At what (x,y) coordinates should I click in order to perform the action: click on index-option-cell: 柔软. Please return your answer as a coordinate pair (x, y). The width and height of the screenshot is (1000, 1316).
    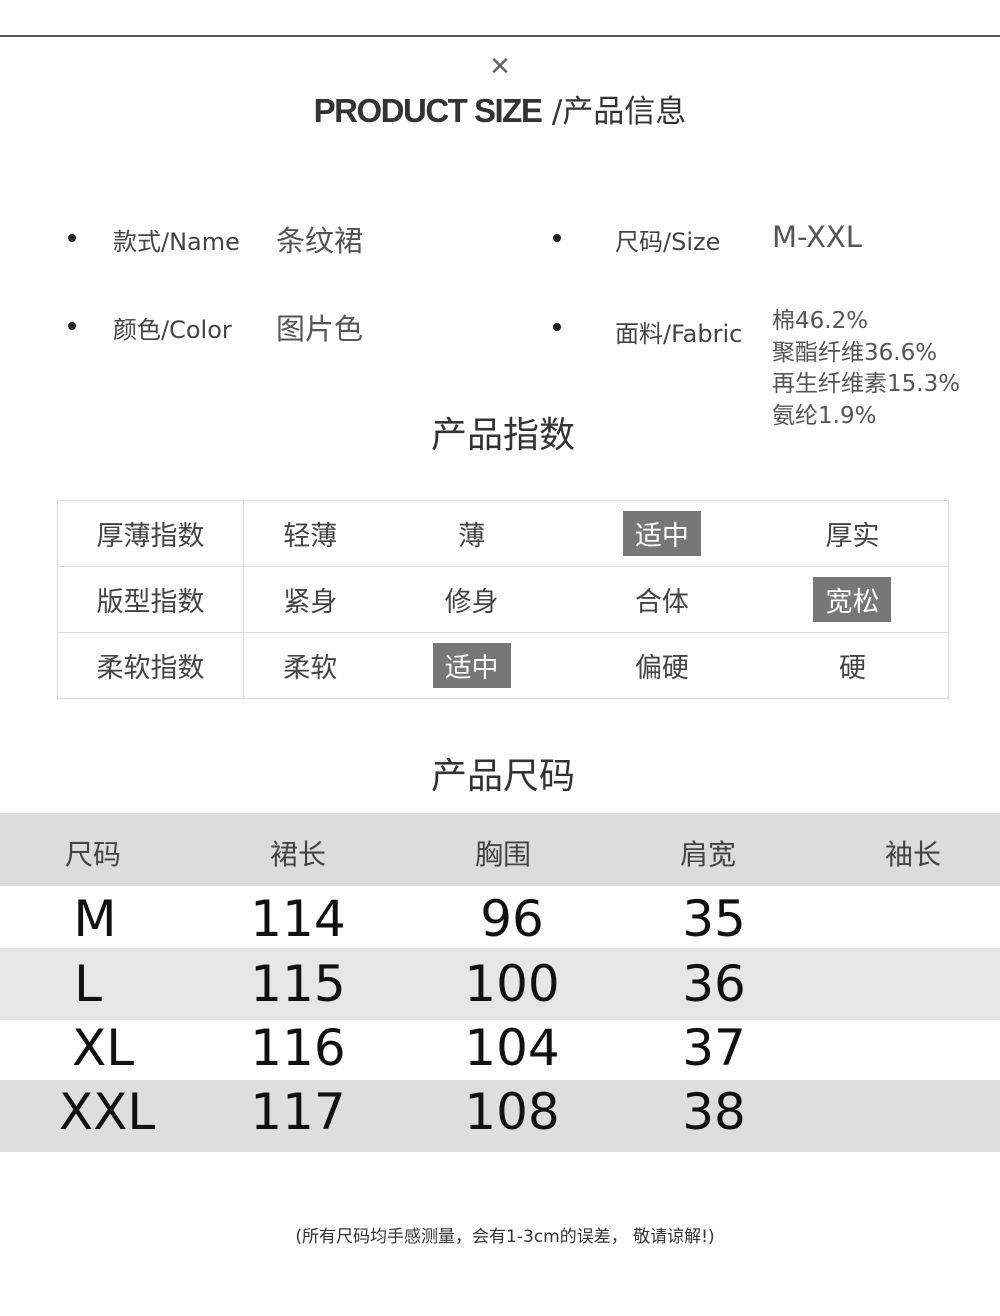
    Looking at the image, I should click on (310, 665).